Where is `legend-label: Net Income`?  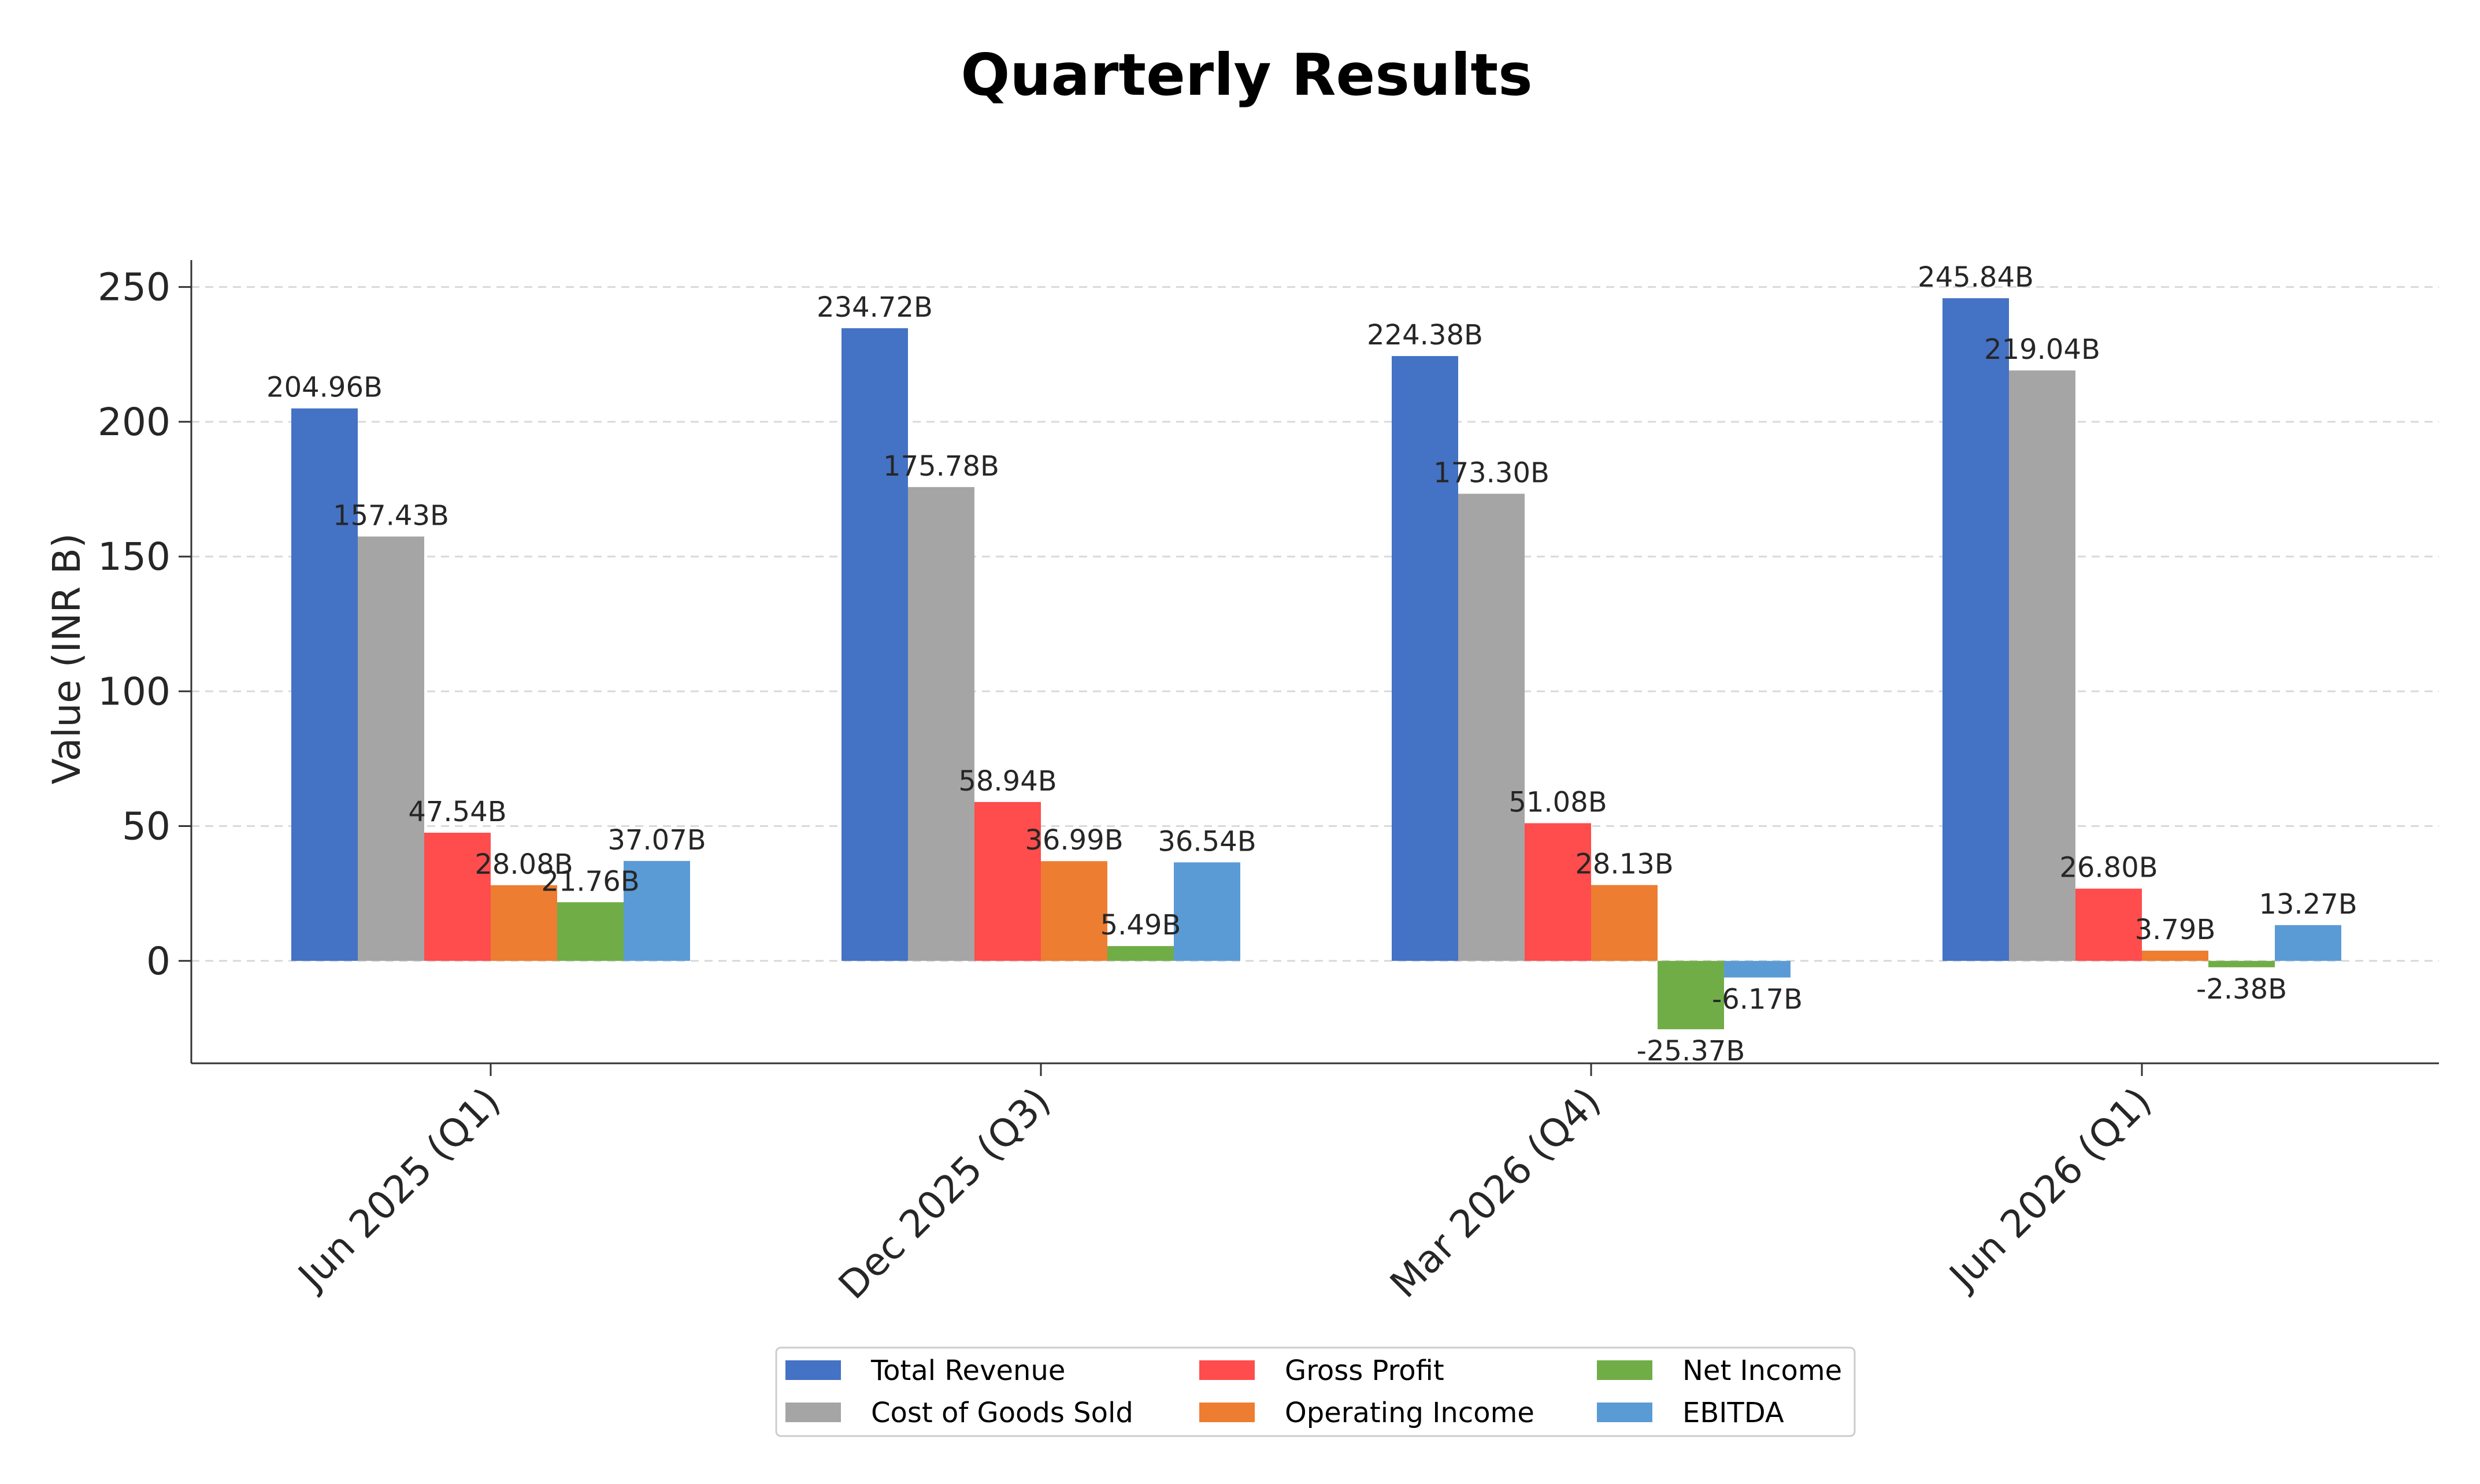
legend-label: Net Income is located at coordinates (1762, 1371).